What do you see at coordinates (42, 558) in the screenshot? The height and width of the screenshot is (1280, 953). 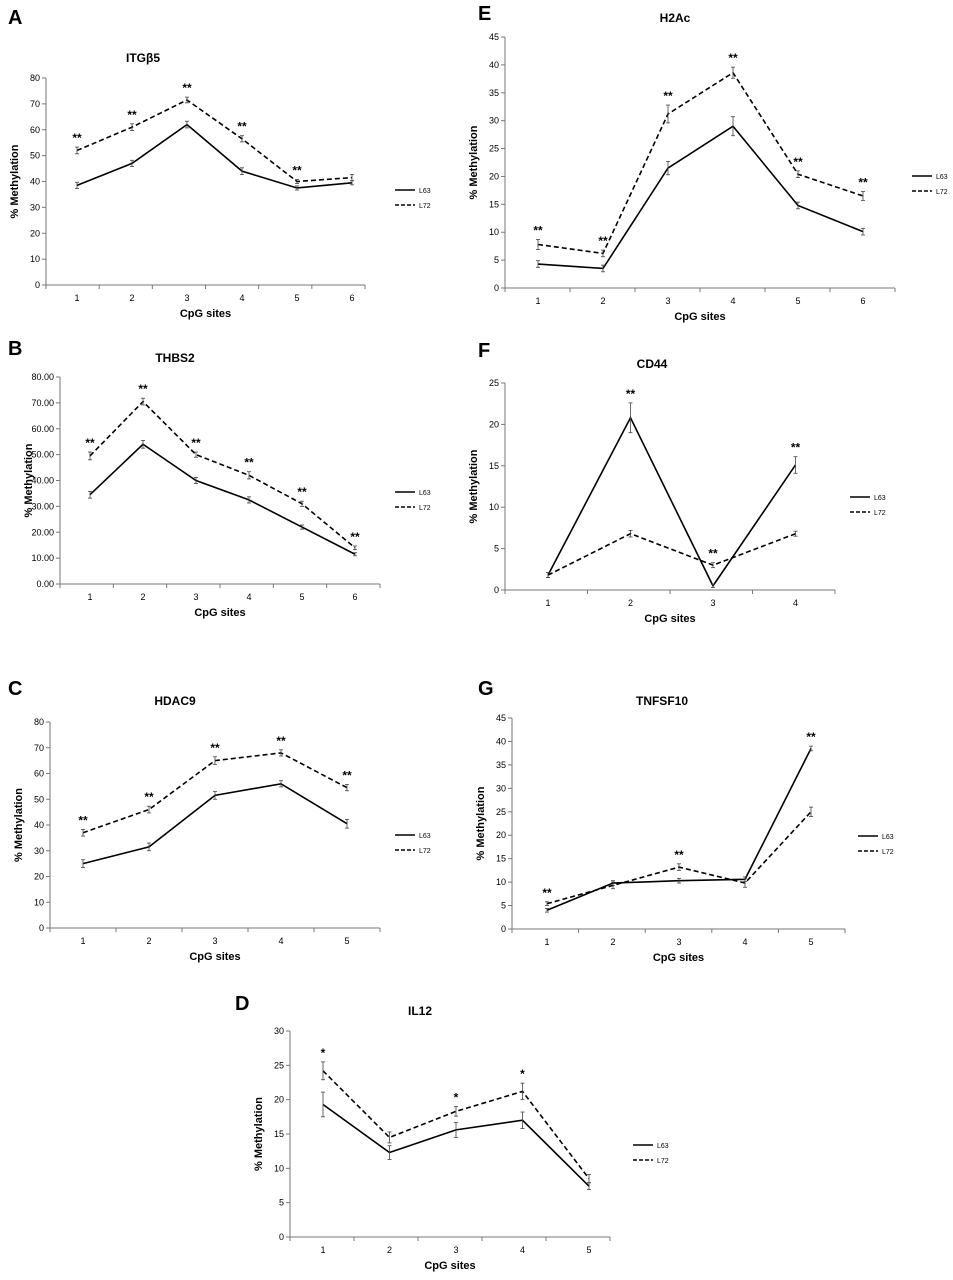 I see `y-tick-label: 10.00` at bounding box center [42, 558].